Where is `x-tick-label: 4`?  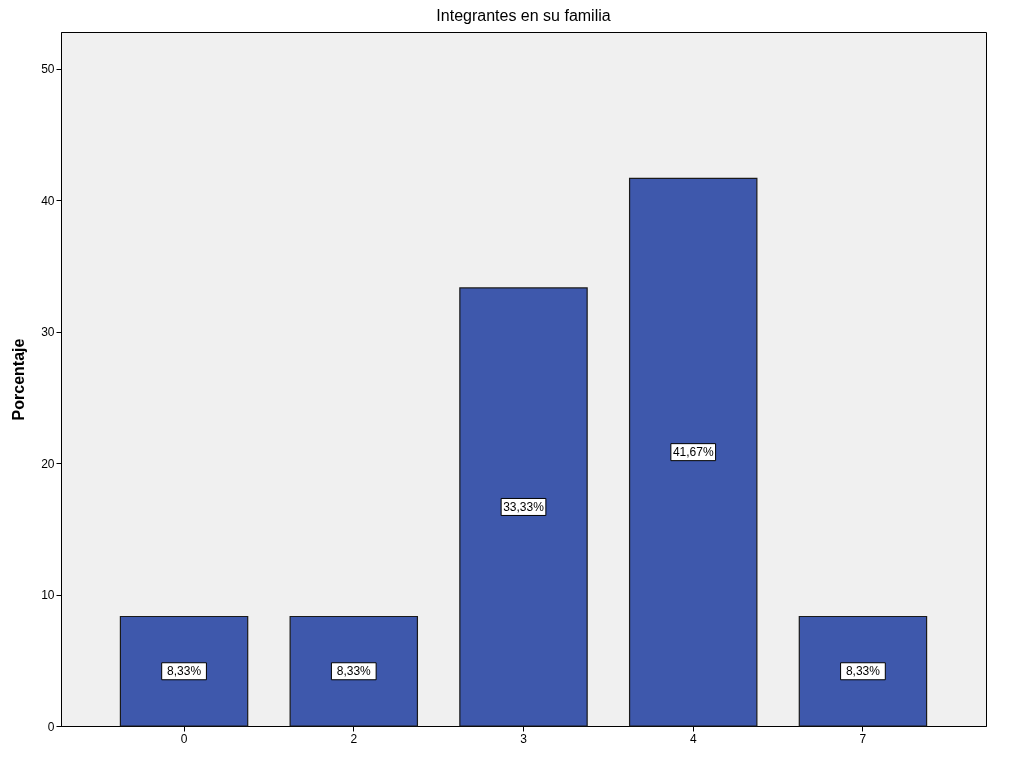
x-tick-label: 4 is located at coordinates (693, 738).